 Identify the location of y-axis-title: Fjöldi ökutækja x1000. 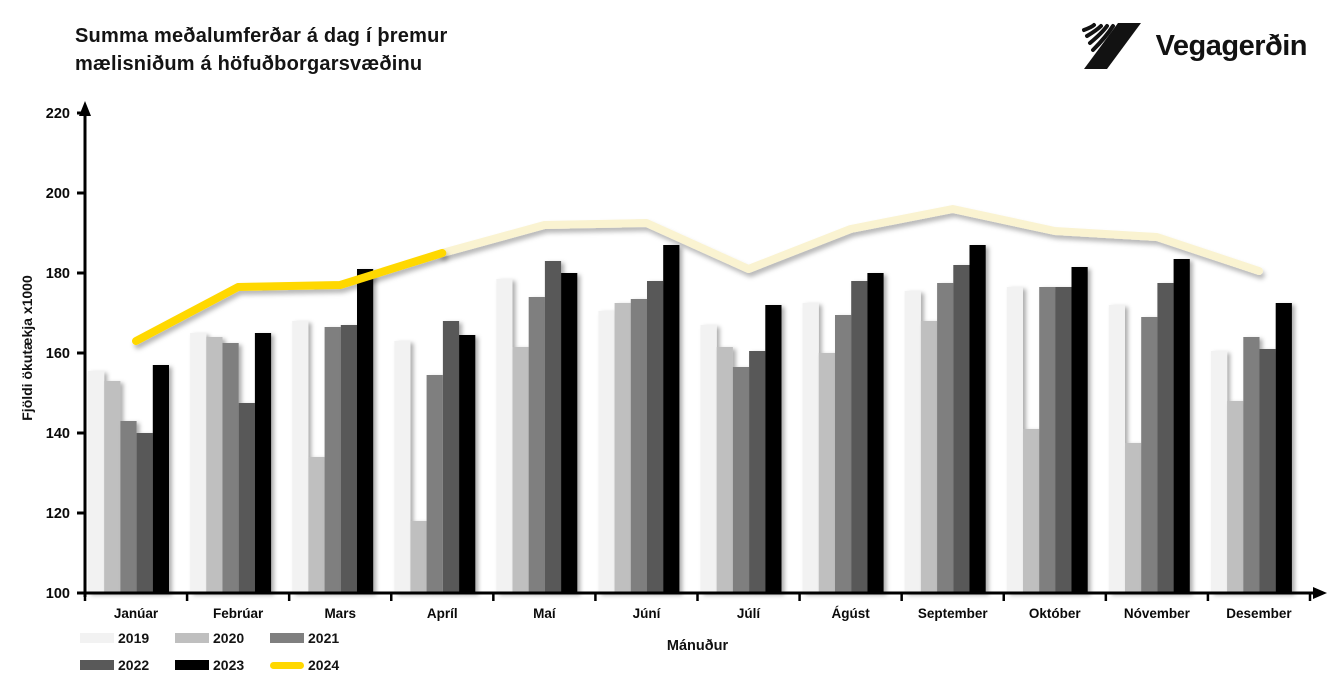
(27, 348).